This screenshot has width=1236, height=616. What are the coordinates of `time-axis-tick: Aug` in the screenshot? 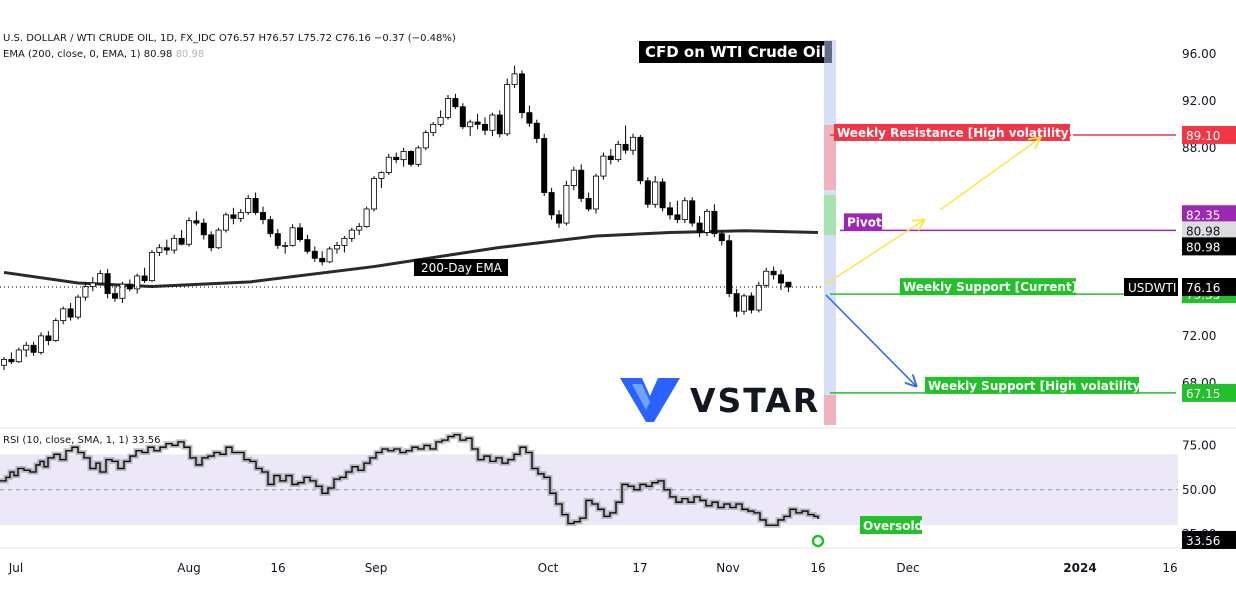 It's located at (188, 568).